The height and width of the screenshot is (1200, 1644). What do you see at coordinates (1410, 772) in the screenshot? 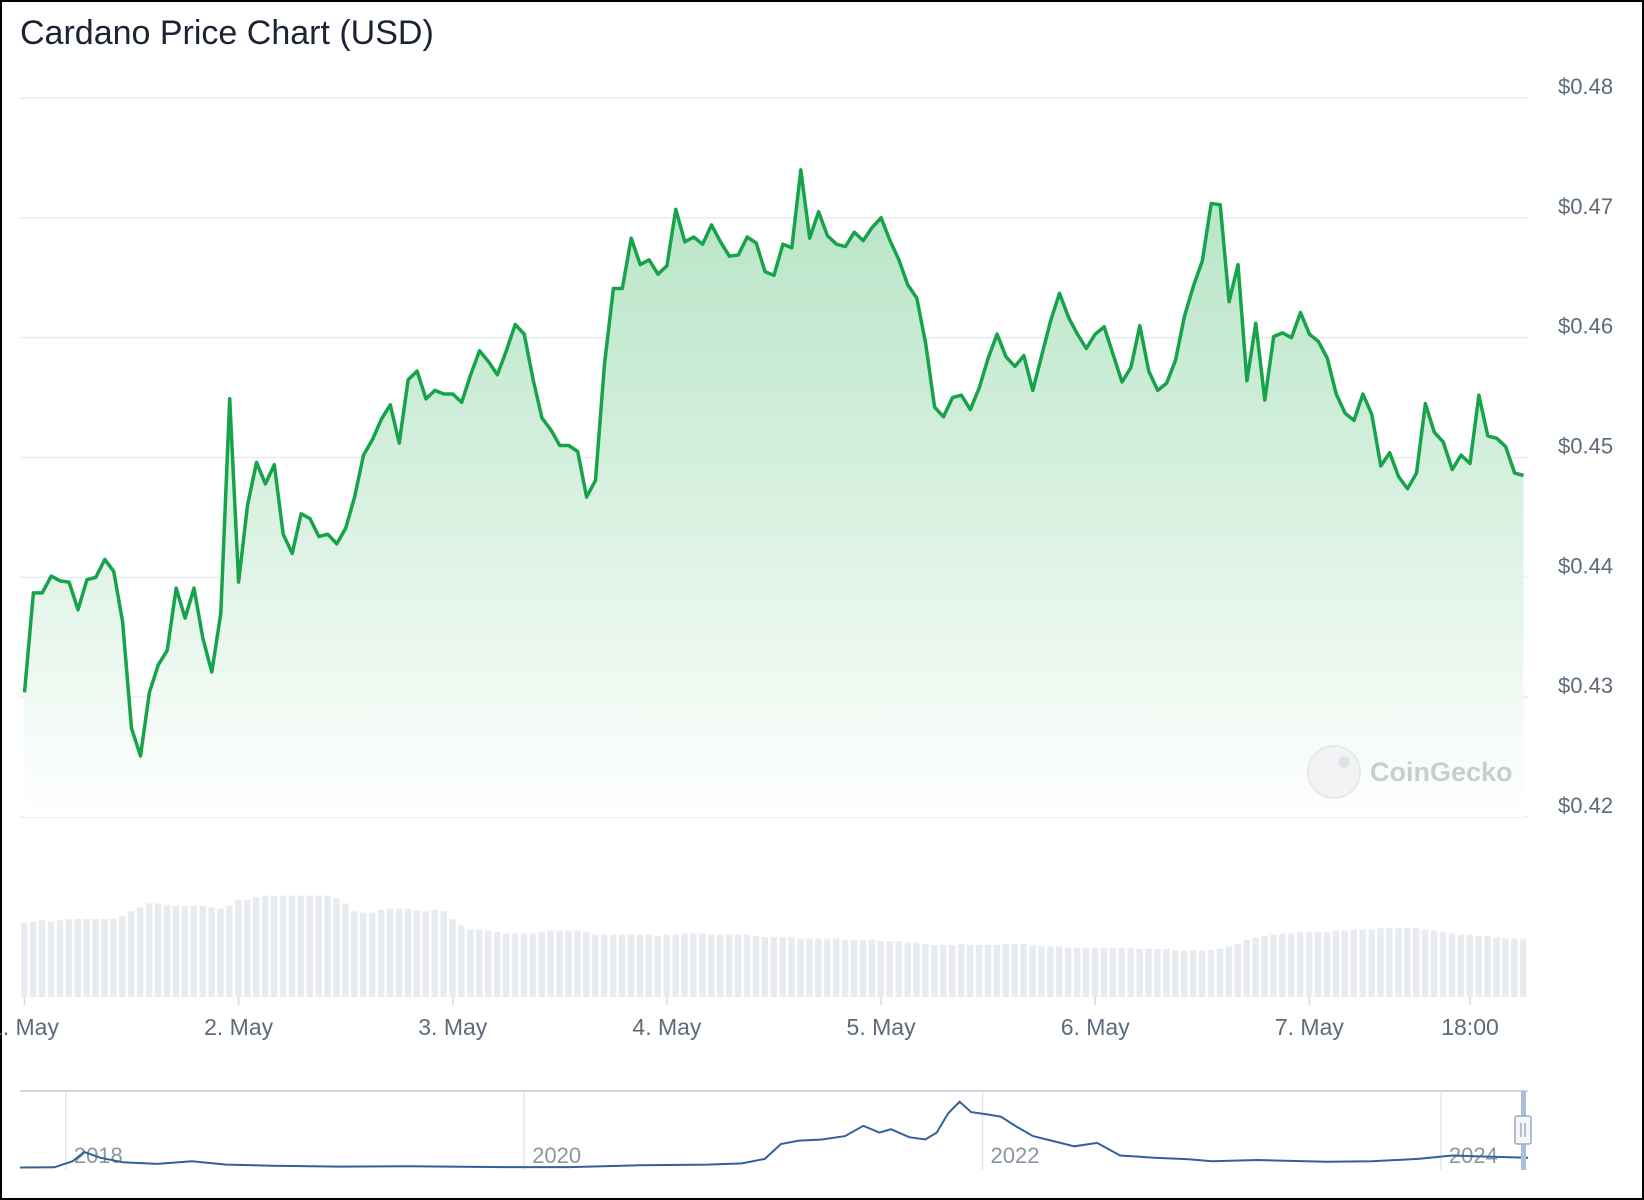
I see `coingecko-watermark: CoinGecko` at bounding box center [1410, 772].